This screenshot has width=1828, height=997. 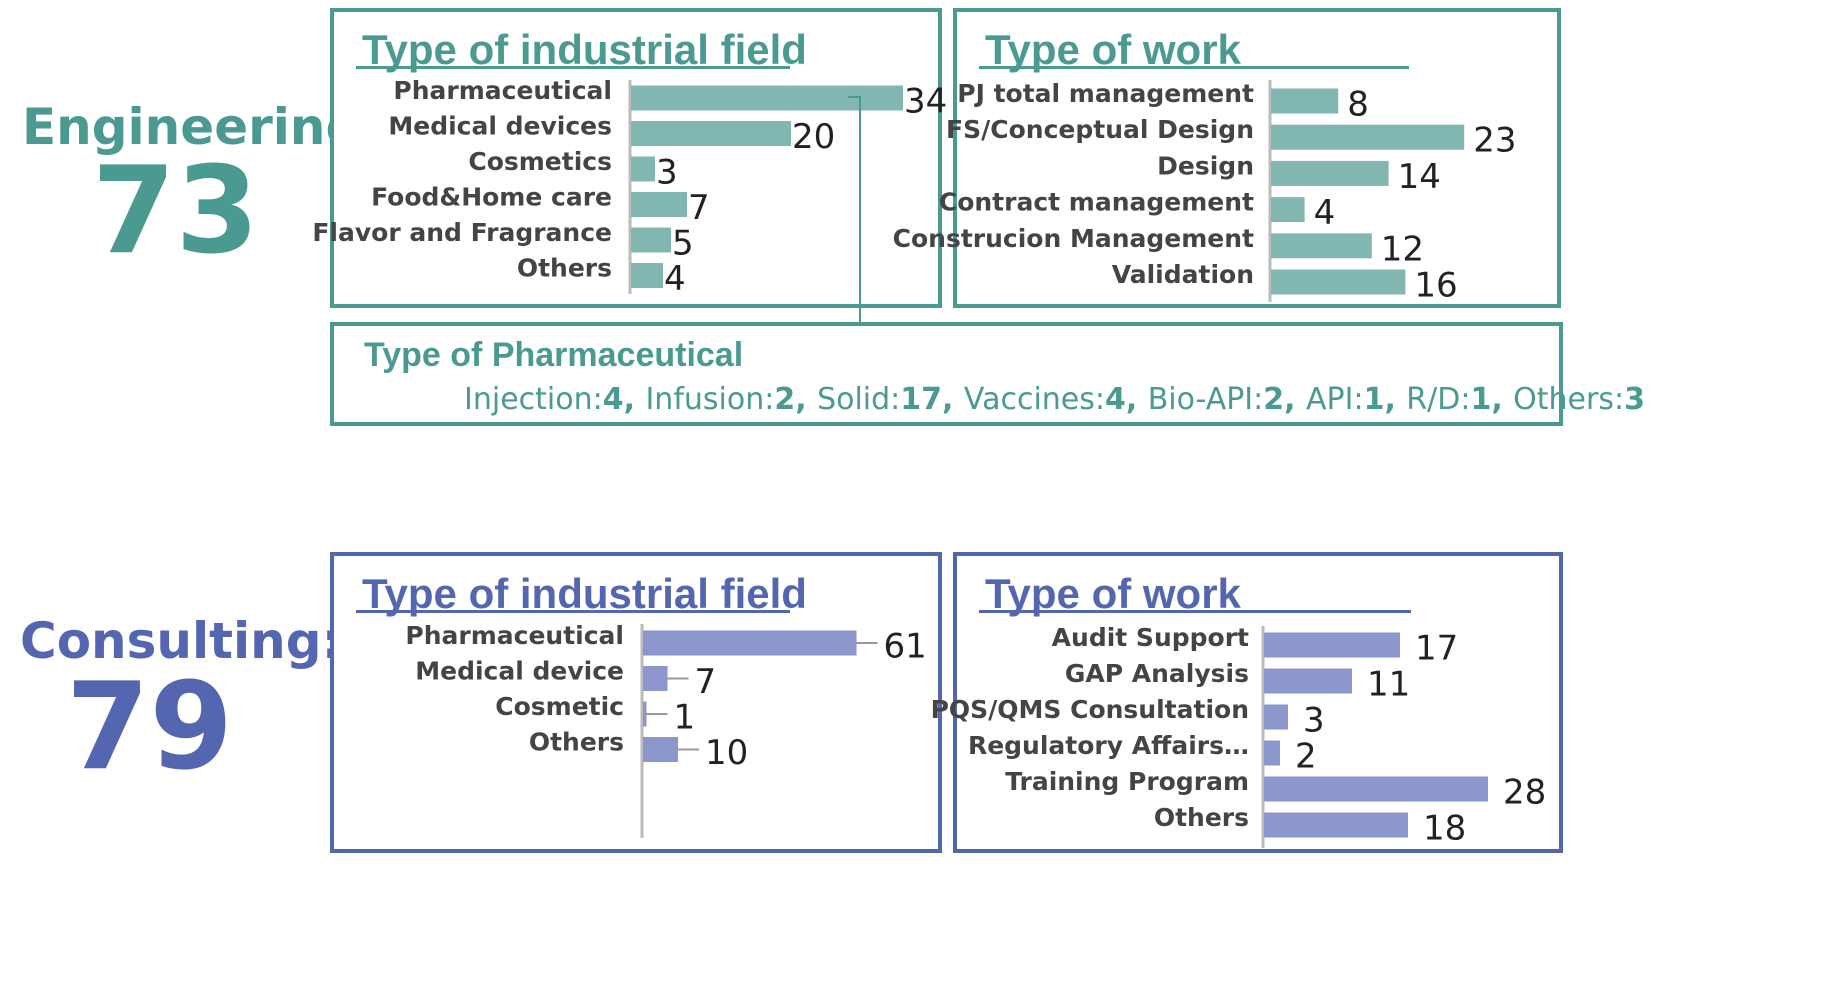 I want to click on category-label: Audit Support, so click(x=1150, y=637).